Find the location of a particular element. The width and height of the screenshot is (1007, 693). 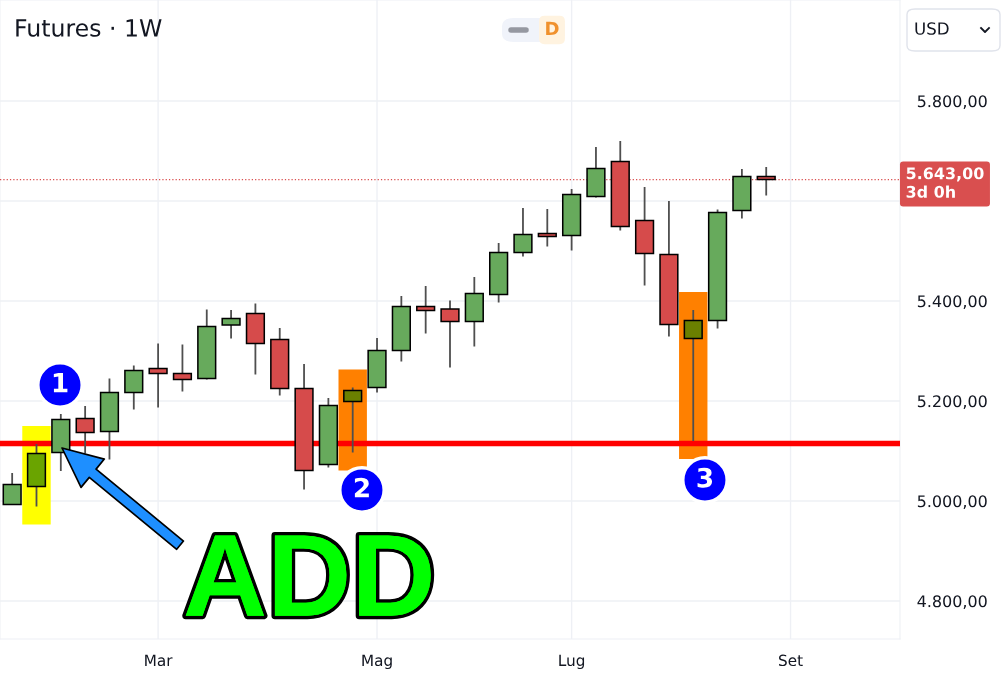

text: Futures · 1W is located at coordinates (89, 28).